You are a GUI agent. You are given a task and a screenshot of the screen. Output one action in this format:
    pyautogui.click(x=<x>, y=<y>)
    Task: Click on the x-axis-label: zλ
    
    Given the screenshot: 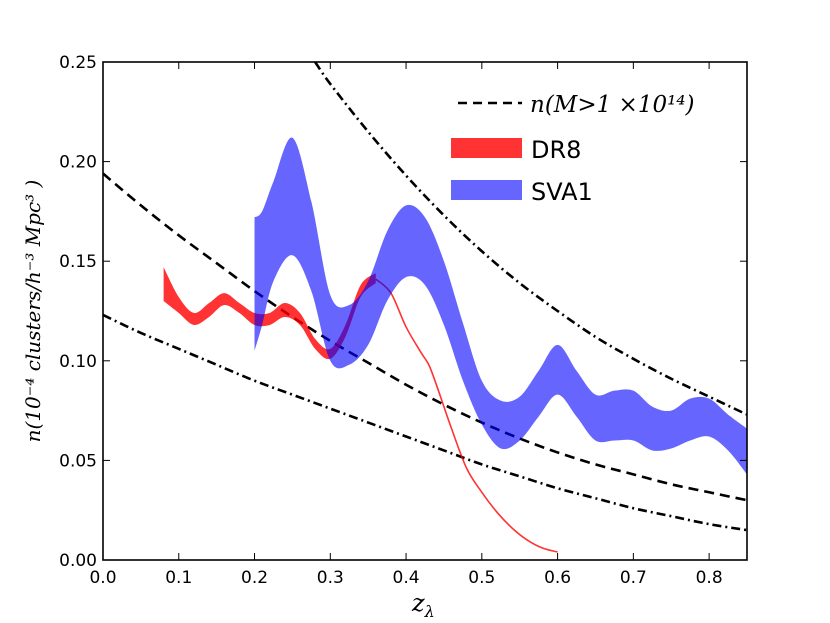 What is the action you would take?
    pyautogui.click(x=423, y=605)
    